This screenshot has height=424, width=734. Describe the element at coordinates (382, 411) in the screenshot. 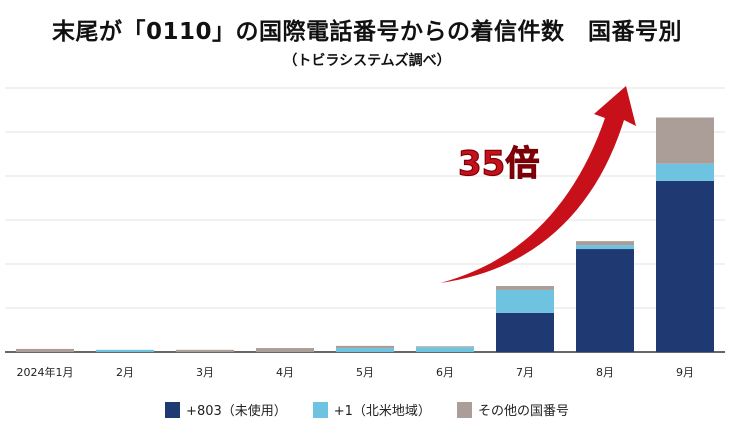

I see `legend-label: +1（北米地域）` at that location.